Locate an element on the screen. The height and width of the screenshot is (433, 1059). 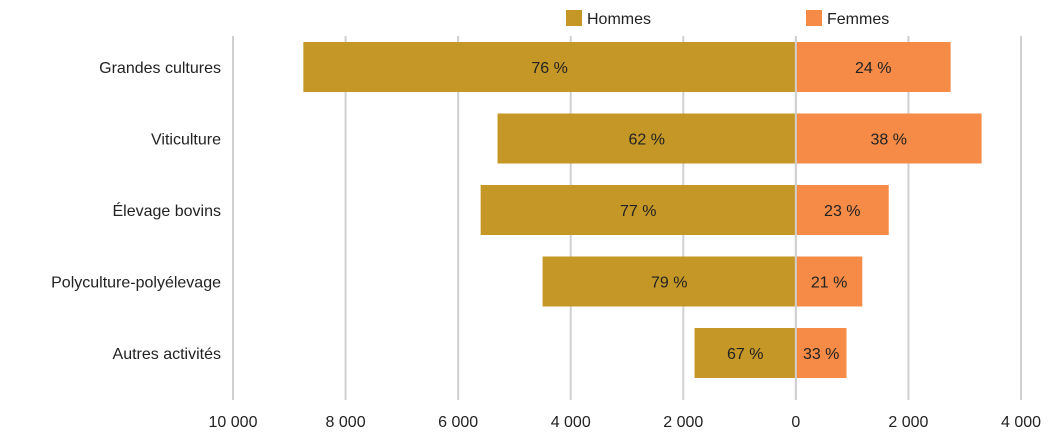
bar-value-label: 21 % is located at coordinates (829, 283).